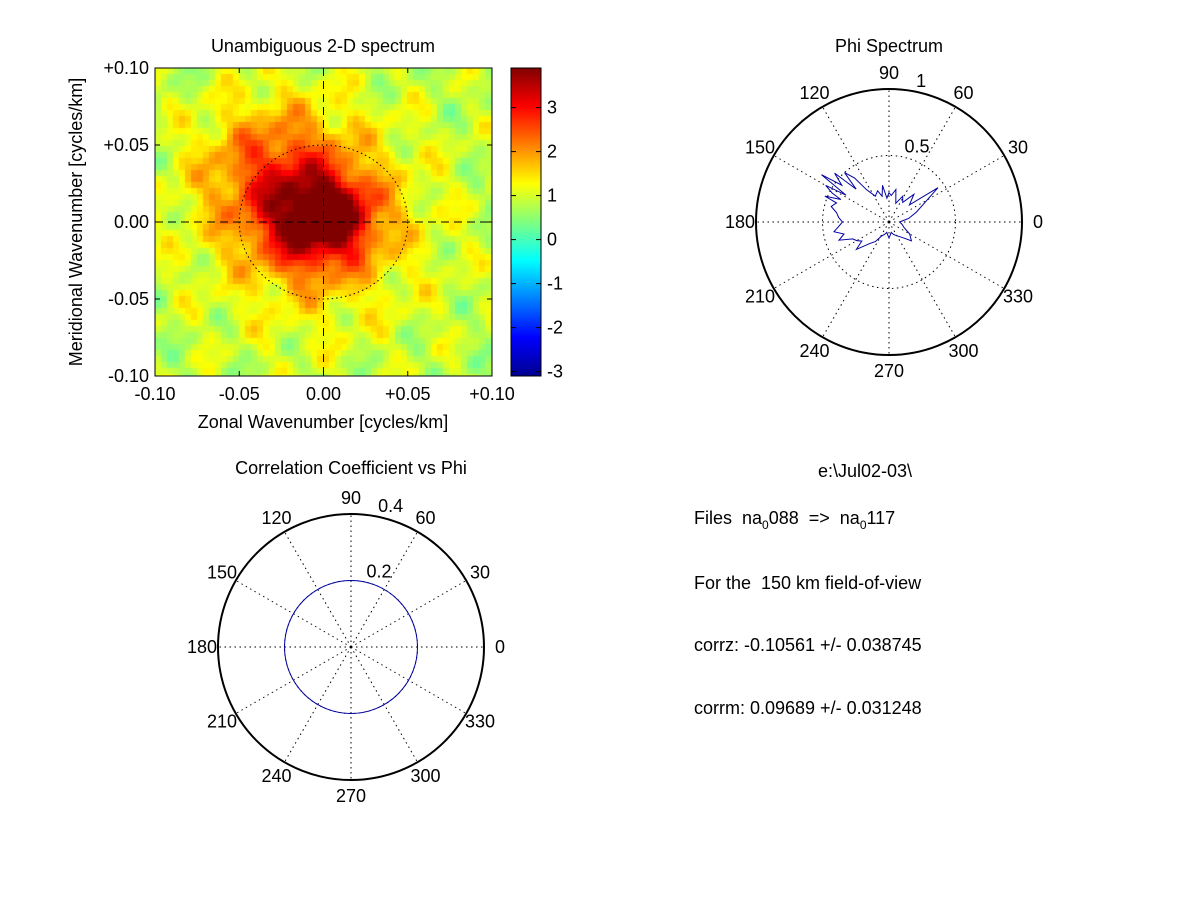  What do you see at coordinates (814, 518) in the screenshot?
I see `files-mid: 088 => na` at bounding box center [814, 518].